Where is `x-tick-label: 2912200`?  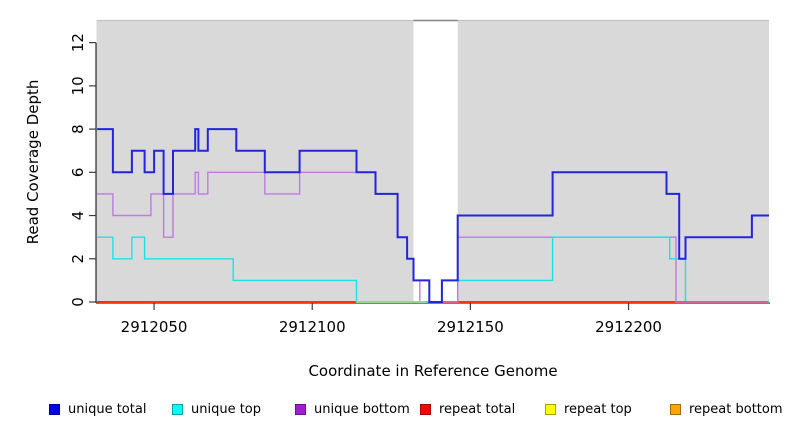 x-tick-label: 2912200 is located at coordinates (628, 327).